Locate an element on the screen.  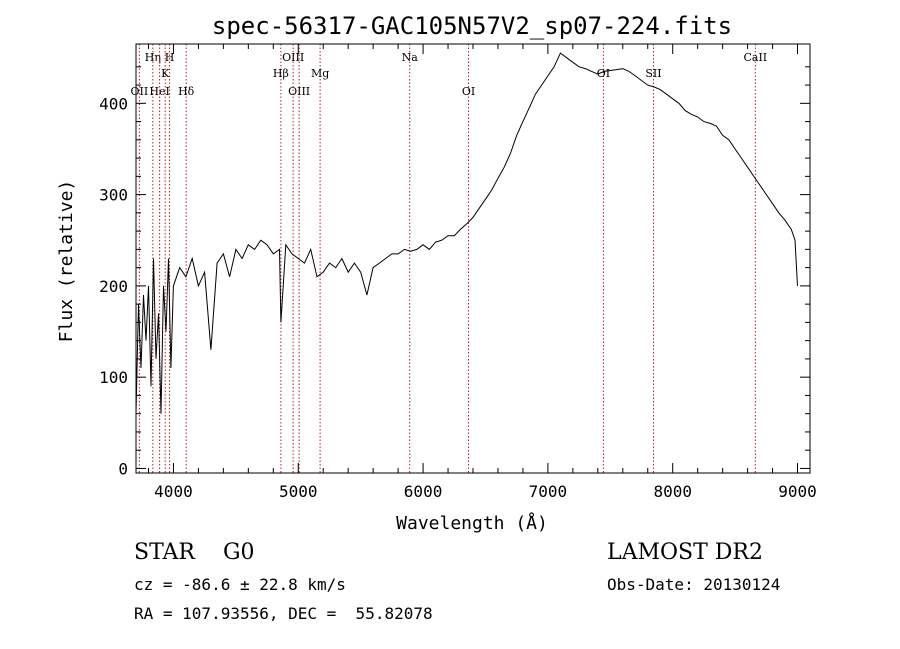
spectral-line-label: K is located at coordinates (165, 73).